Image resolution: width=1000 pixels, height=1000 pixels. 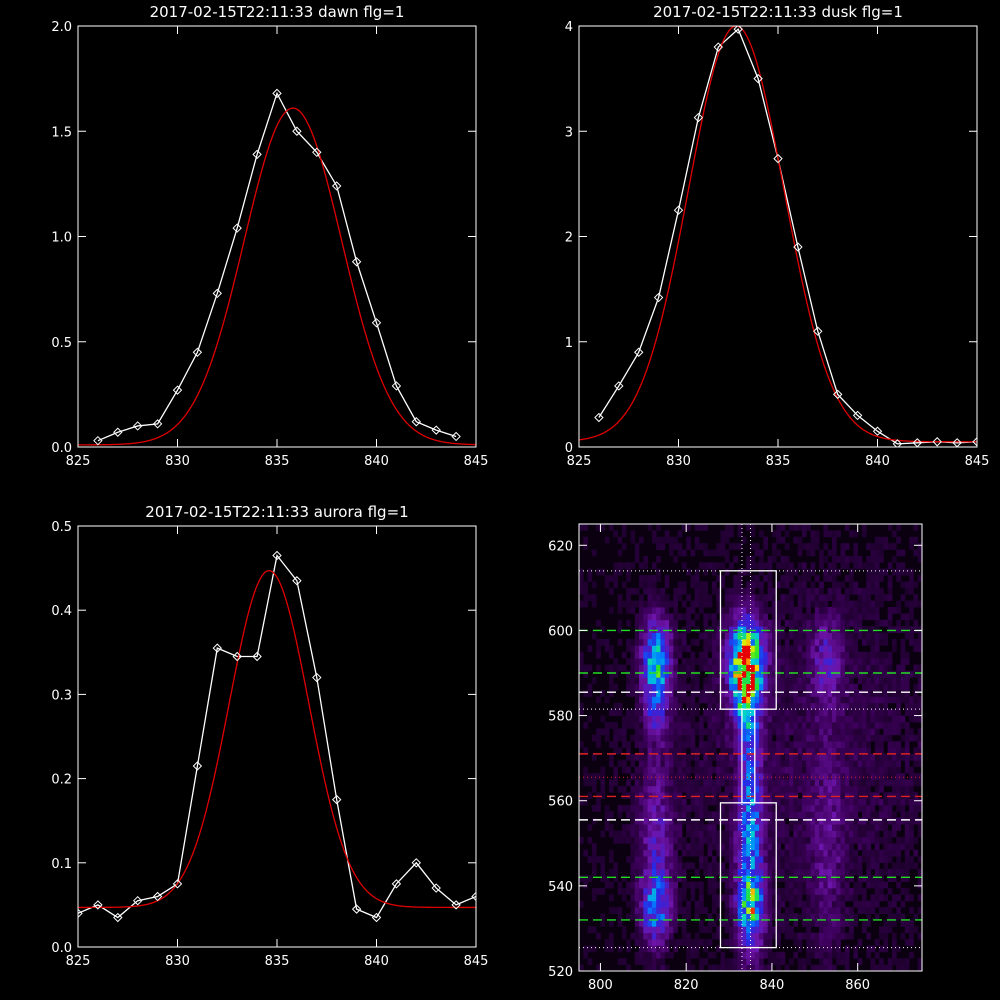 What do you see at coordinates (61, 238) in the screenshot?
I see `y-tick-label: 1.0` at bounding box center [61, 238].